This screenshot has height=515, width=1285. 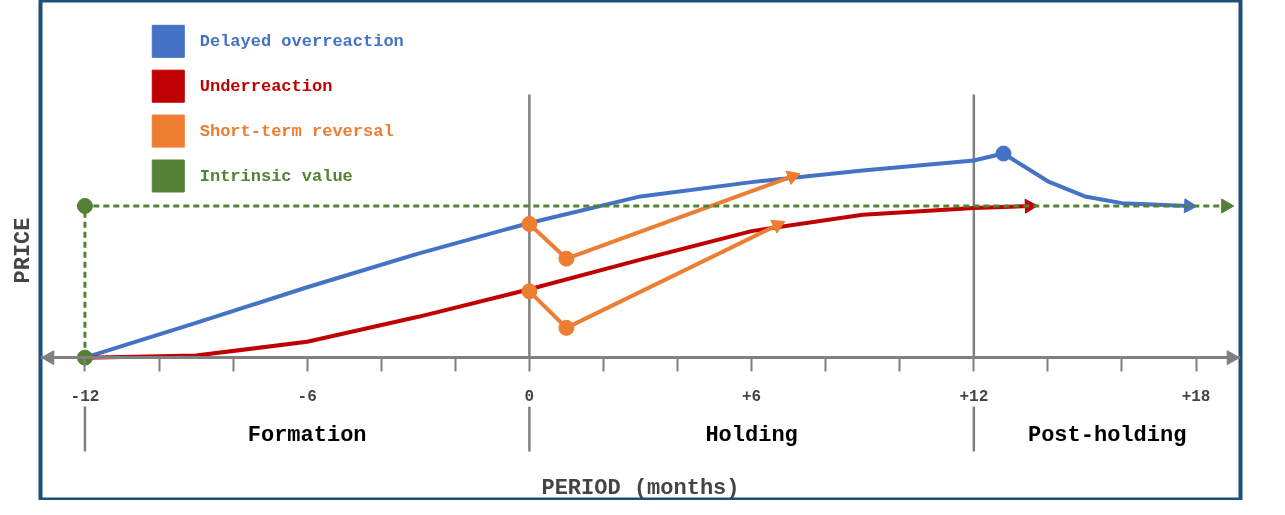 What do you see at coordinates (640, 488) in the screenshot?
I see `x-axis-title: PERIOD (months)` at bounding box center [640, 488].